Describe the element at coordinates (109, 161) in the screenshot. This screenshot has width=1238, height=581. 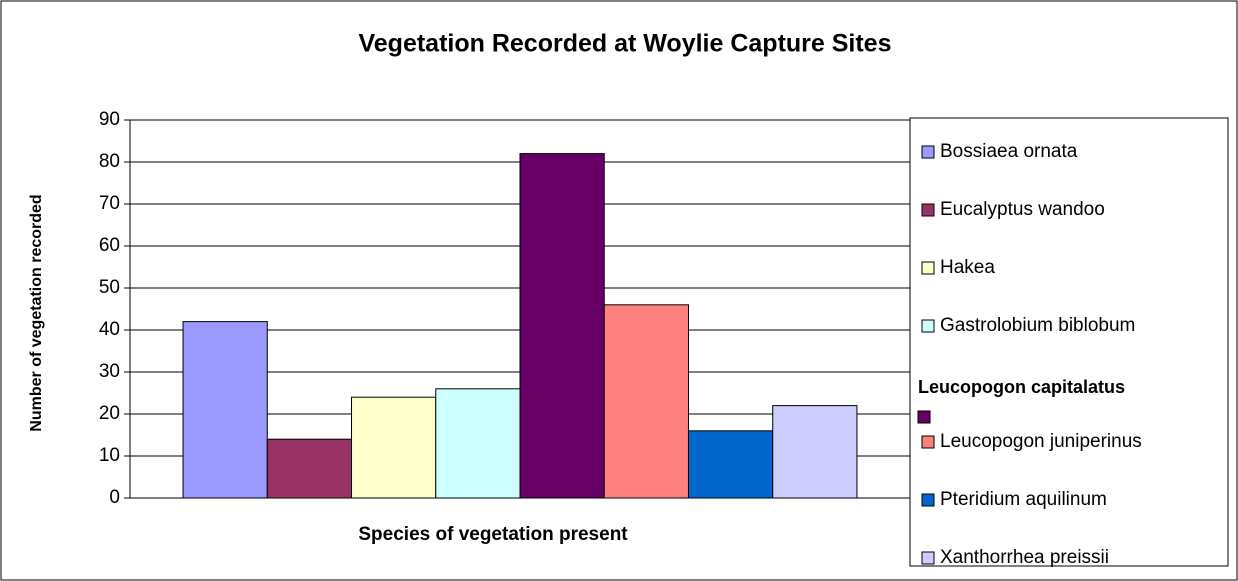
I see `y-tick-label: 80` at that location.